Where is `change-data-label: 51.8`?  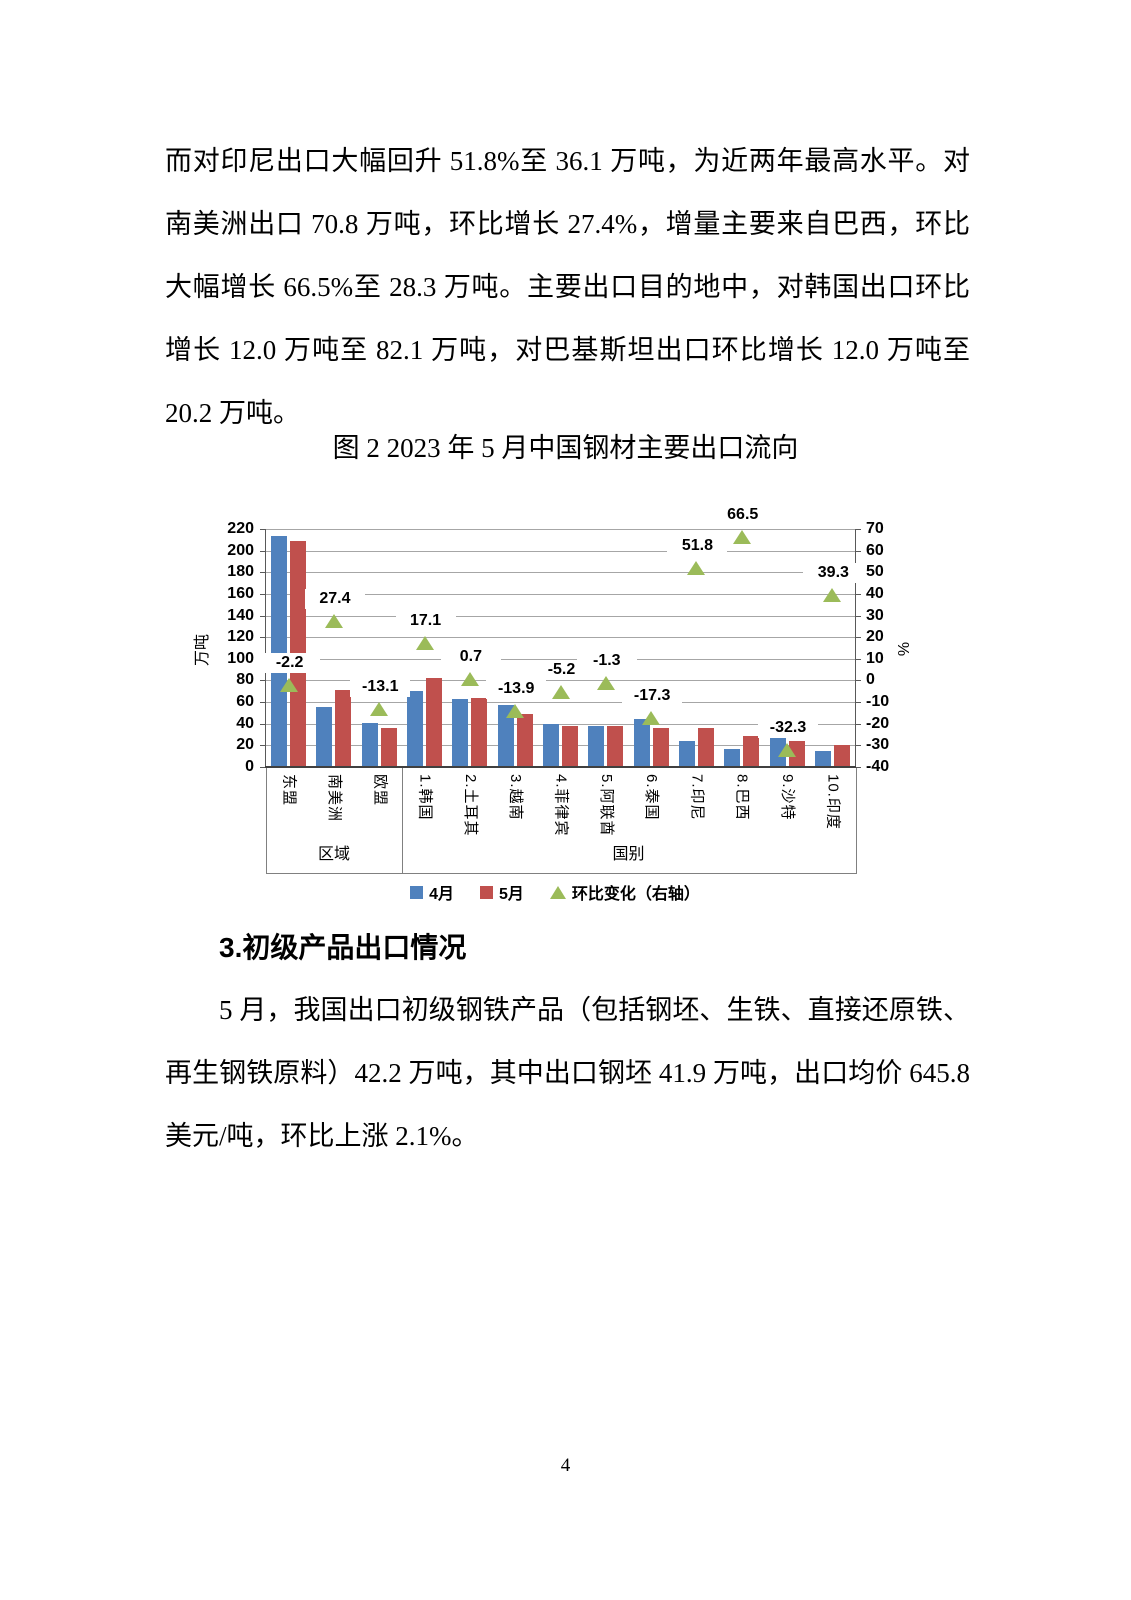
change-data-label: 51.8 is located at coordinates (697, 546).